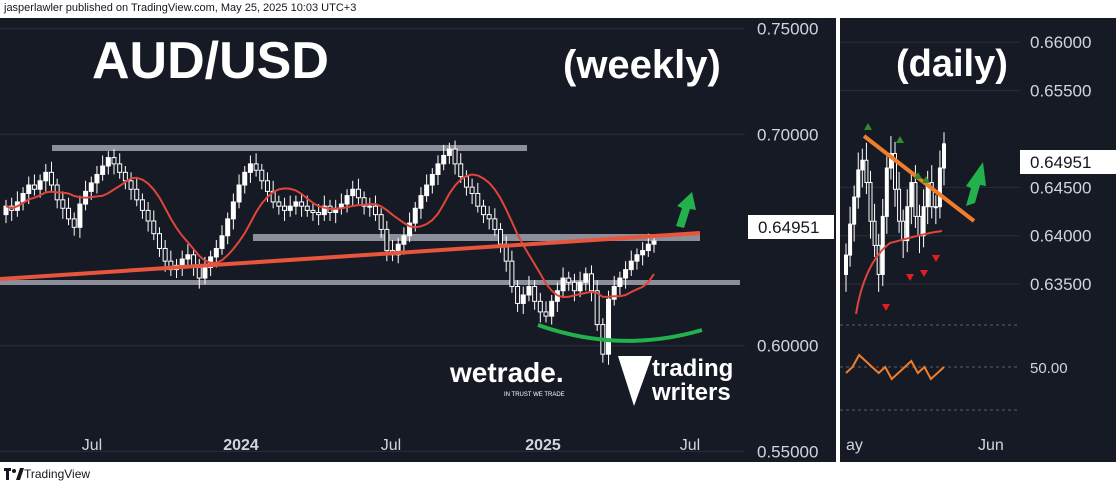 This screenshot has width=1116, height=486. I want to click on daily-indicator-line, so click(895, 367).